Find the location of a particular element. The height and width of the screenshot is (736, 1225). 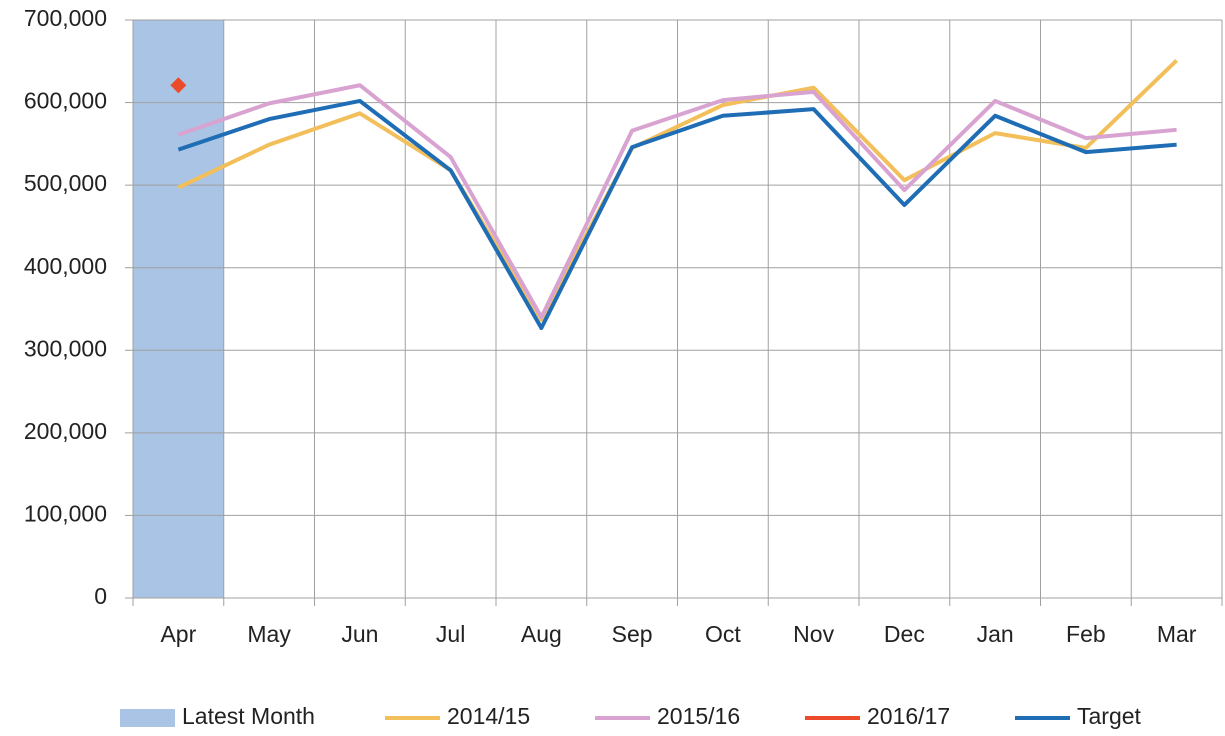

y-tick-label: 500,000 is located at coordinates (65, 183).